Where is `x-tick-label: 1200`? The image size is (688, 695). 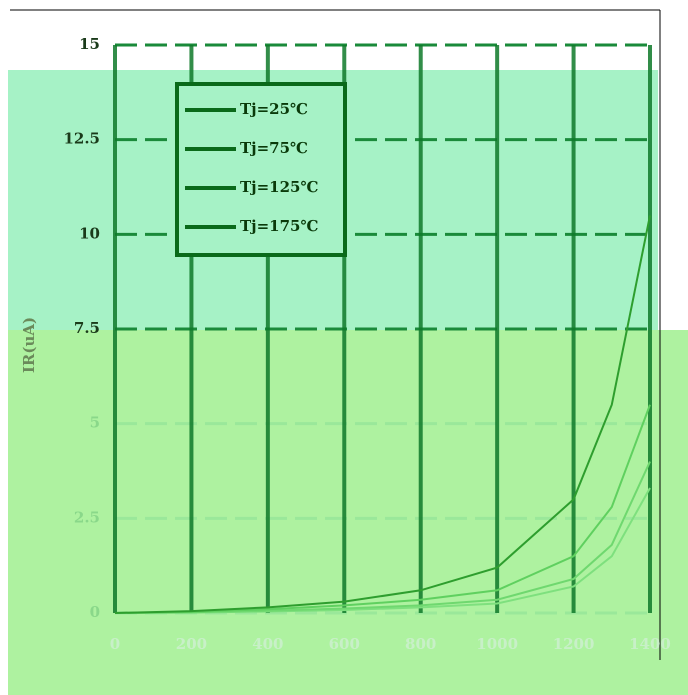
x-tick-label: 1200 is located at coordinates (574, 644).